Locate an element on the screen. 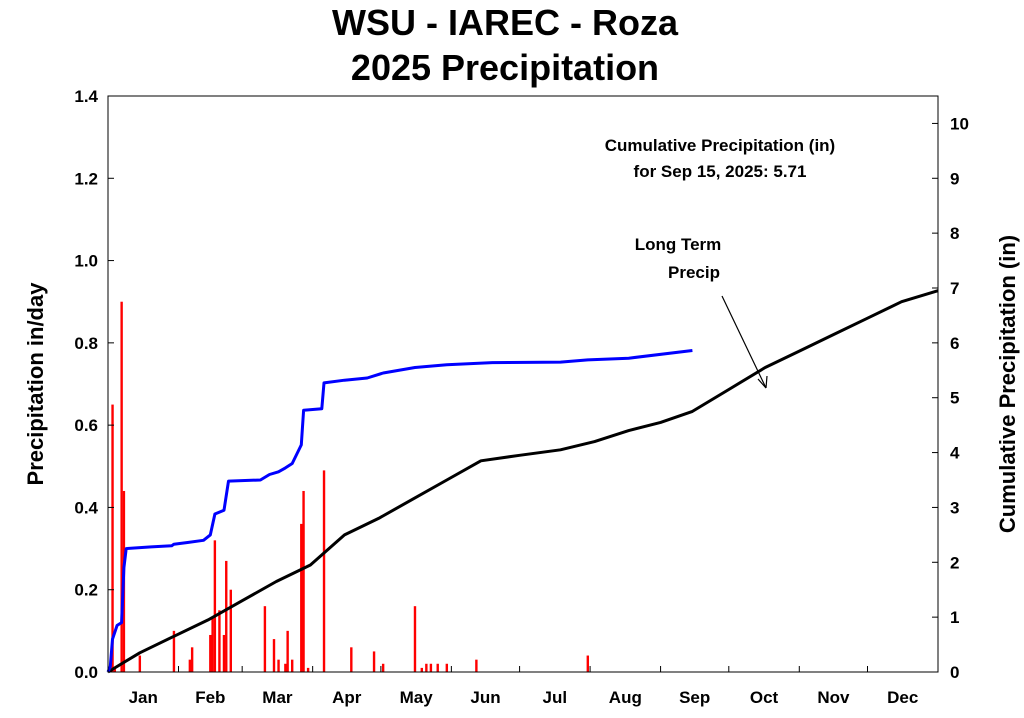  long-term-arrow-head is located at coordinates (762, 382).